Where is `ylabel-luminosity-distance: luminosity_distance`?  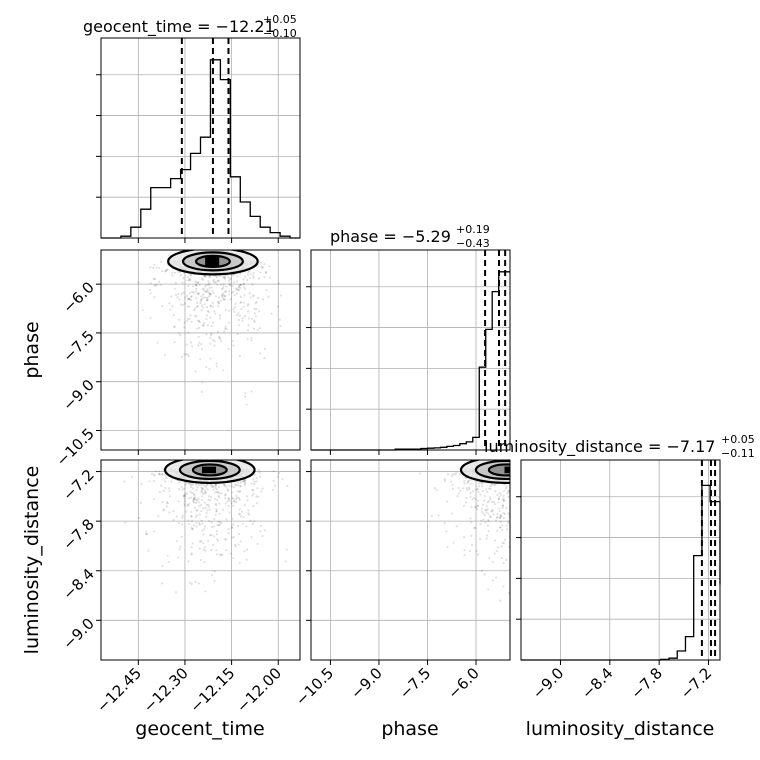 ylabel-luminosity-distance: luminosity_distance is located at coordinates (32, 560).